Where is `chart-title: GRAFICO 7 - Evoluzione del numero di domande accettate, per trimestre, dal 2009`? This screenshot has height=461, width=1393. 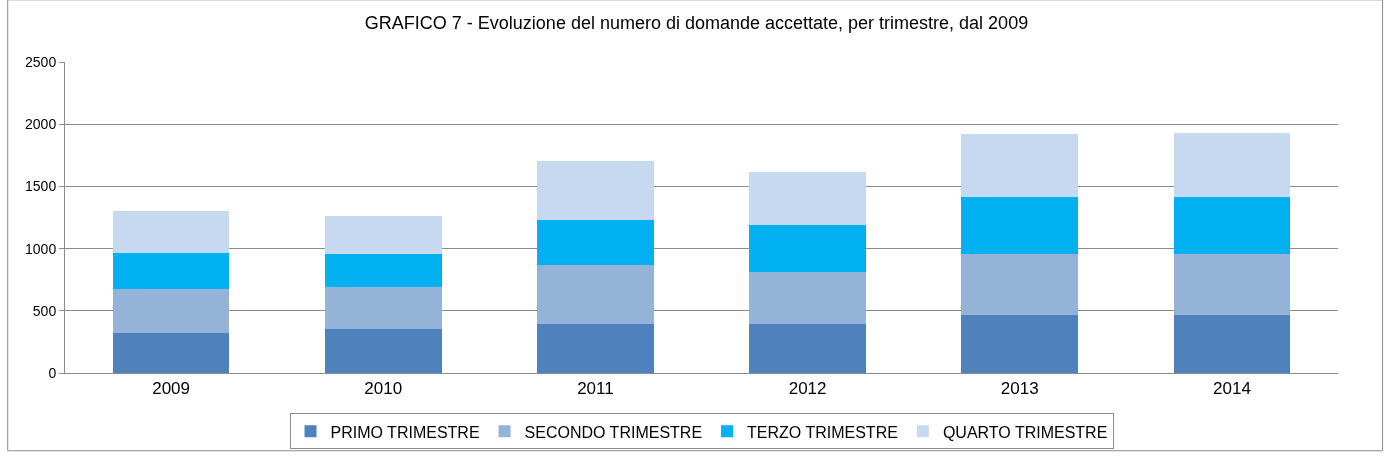 chart-title: GRAFICO 7 - Evoluzione del numero di domande accettate, per trimestre, dal 2009 is located at coordinates (696, 22).